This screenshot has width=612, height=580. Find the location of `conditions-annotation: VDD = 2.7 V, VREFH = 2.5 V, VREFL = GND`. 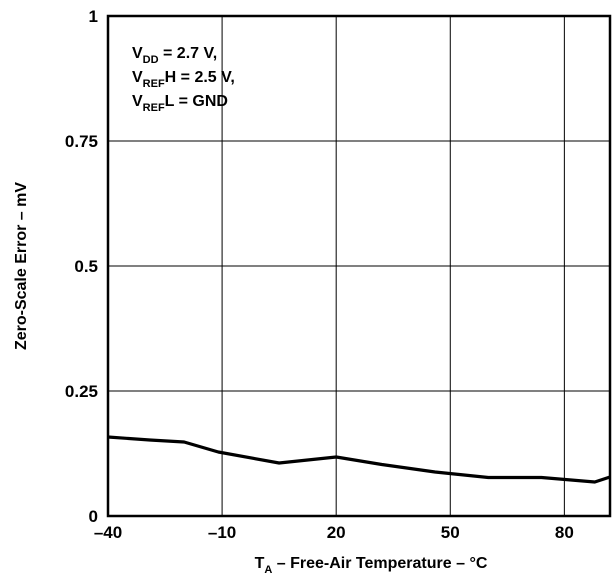

conditions-annotation: VDD = 2.7 V, VREFH = 2.5 V, VREFL = GND is located at coordinates (183, 79).